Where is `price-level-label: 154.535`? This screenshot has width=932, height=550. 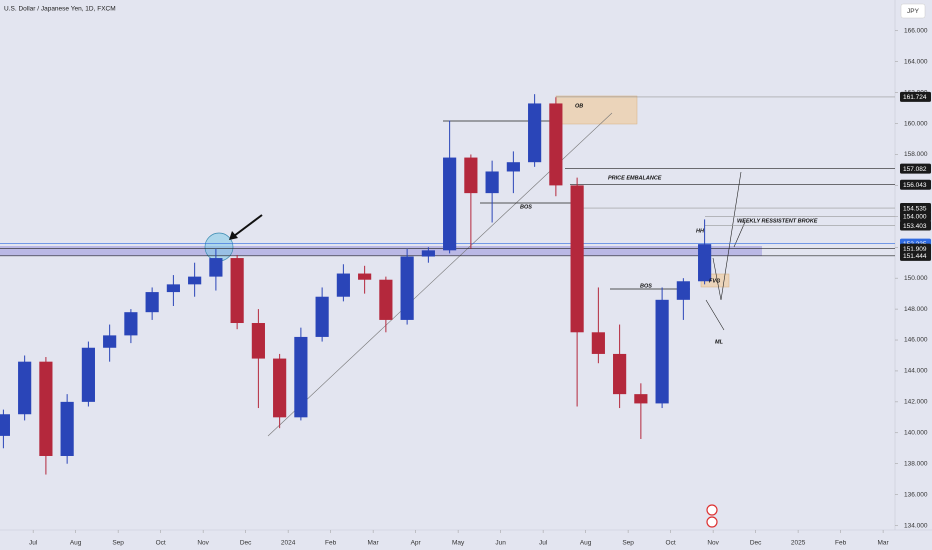 price-level-label: 154.535 is located at coordinates (915, 208).